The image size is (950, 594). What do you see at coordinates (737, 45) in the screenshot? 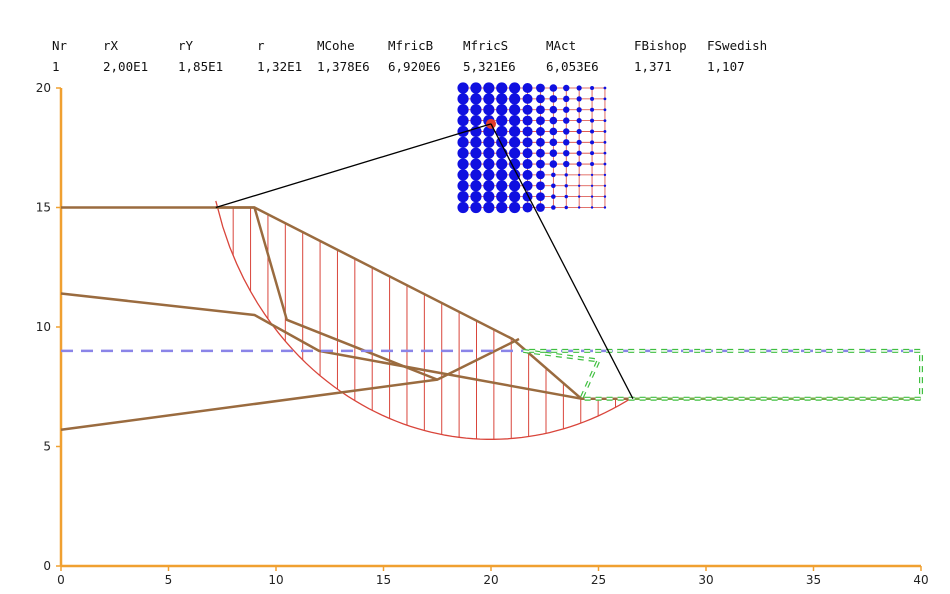
I see `header-fswedish: FSwedish` at bounding box center [737, 45].